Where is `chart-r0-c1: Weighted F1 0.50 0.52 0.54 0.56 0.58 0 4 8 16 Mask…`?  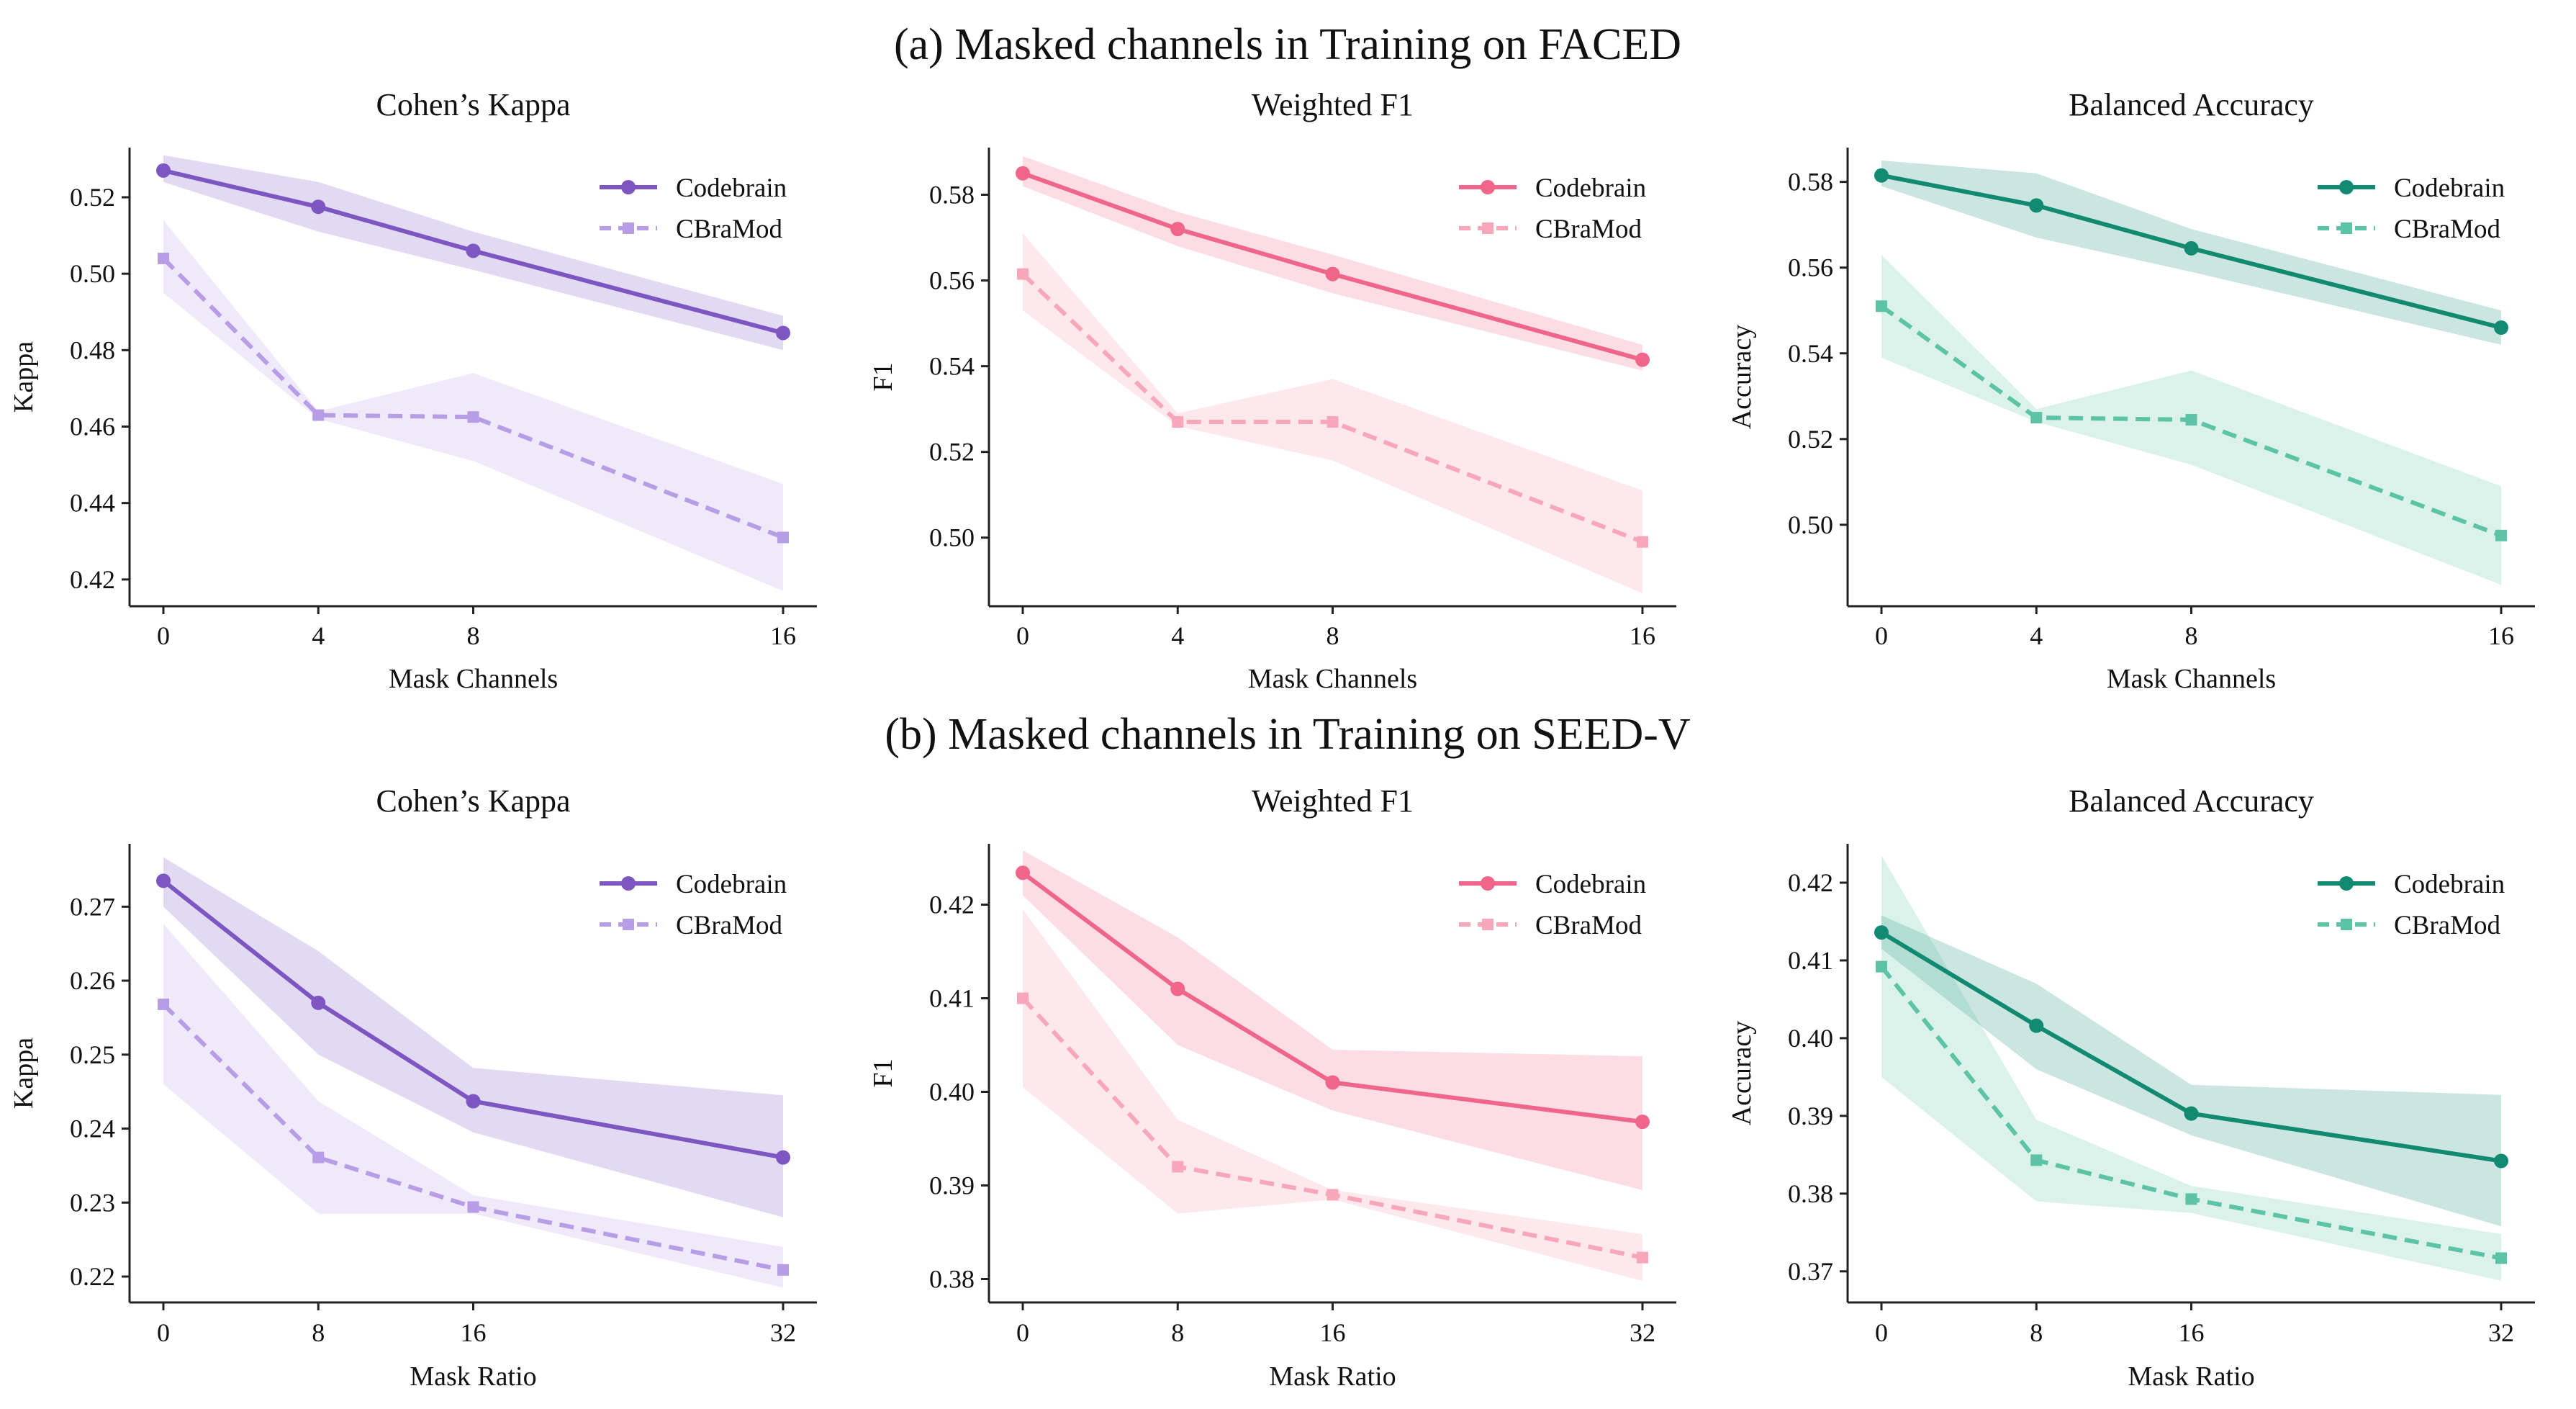
chart-r0-c1: Weighted F1 0.50 0.52 0.54 0.56 0.58 0 4 8 16 Mask… is located at coordinates (1272, 390).